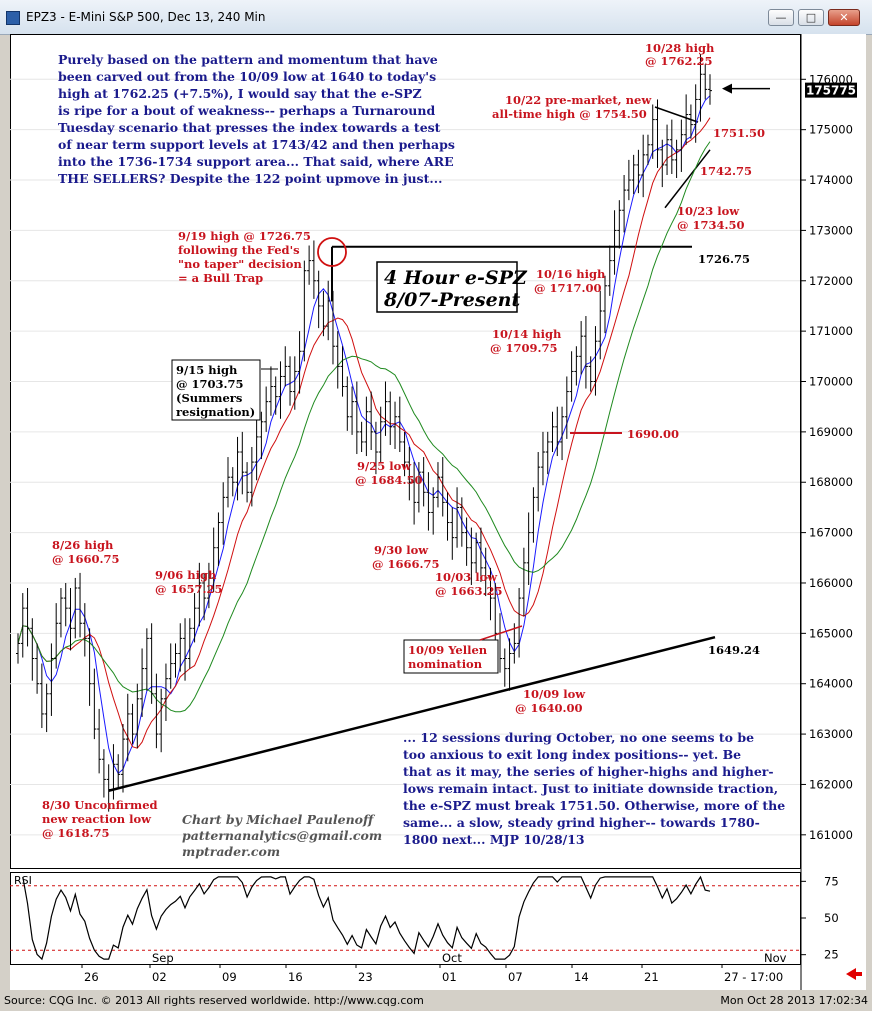  I want to click on rsi-tick-label: 25, so click(831, 955).